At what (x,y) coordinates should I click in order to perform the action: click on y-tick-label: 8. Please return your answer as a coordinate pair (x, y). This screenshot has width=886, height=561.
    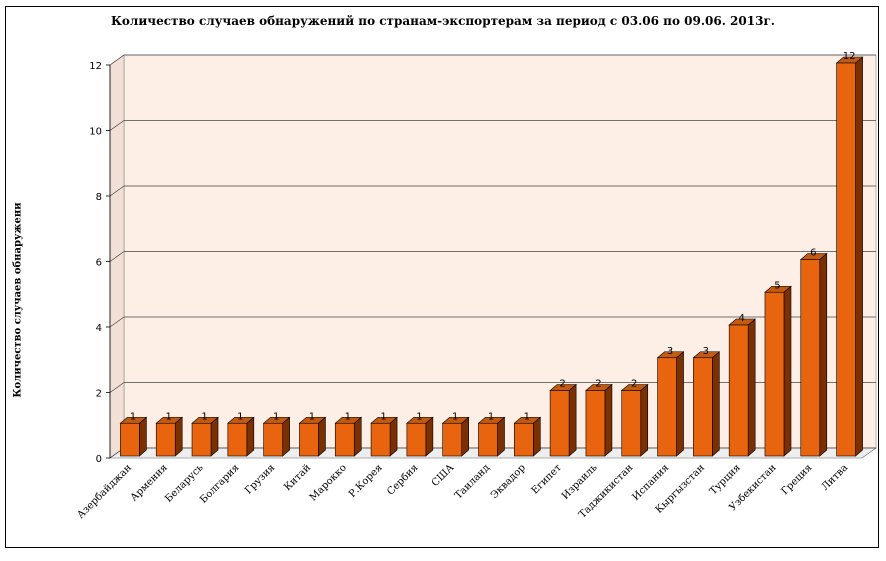
    Looking at the image, I should click on (99, 197).